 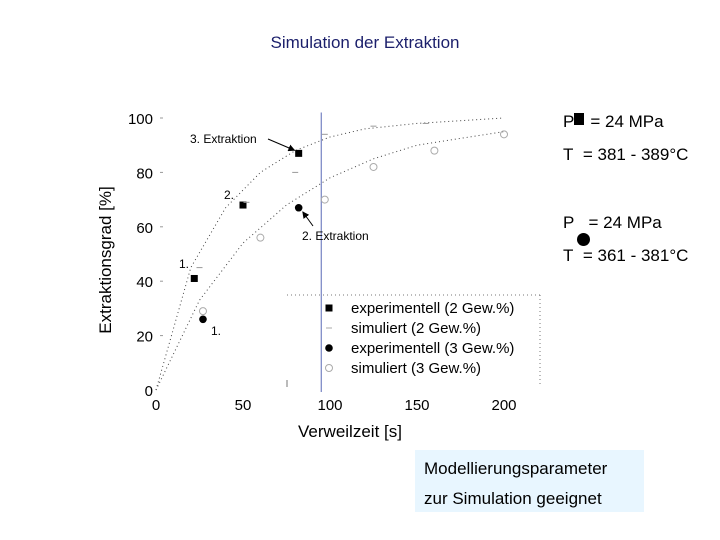 I want to click on x-tick-label: 150, so click(x=416, y=405).